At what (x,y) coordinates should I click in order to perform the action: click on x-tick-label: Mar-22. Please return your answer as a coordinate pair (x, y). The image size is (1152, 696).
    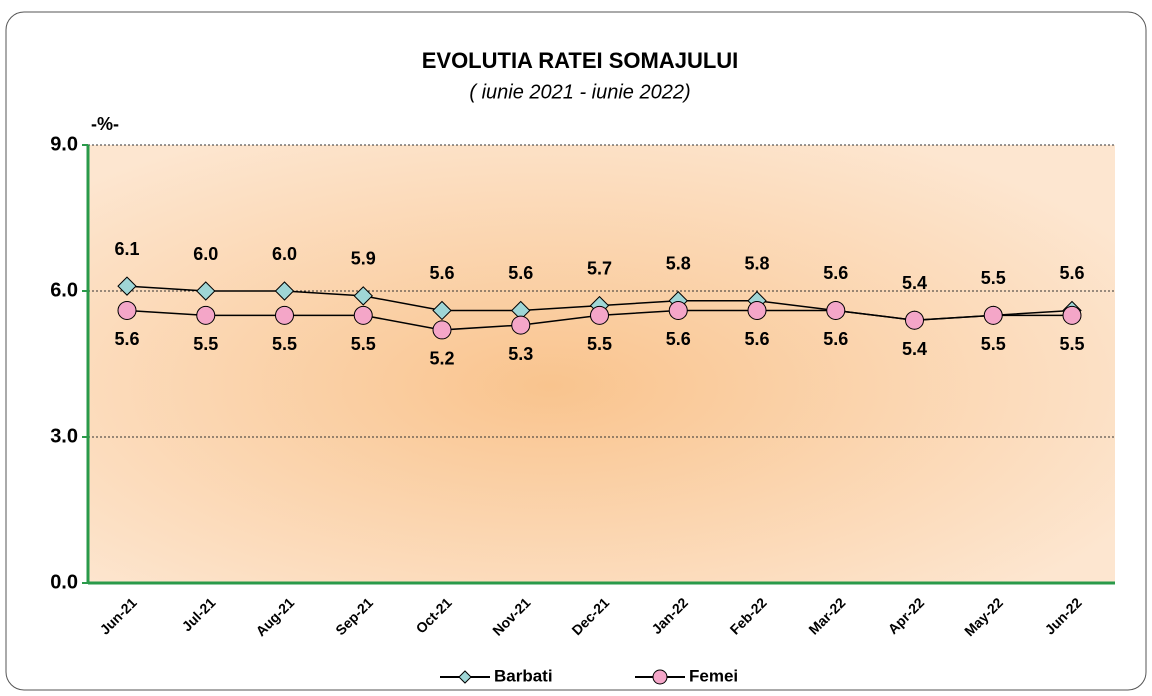
    Looking at the image, I should click on (826, 615).